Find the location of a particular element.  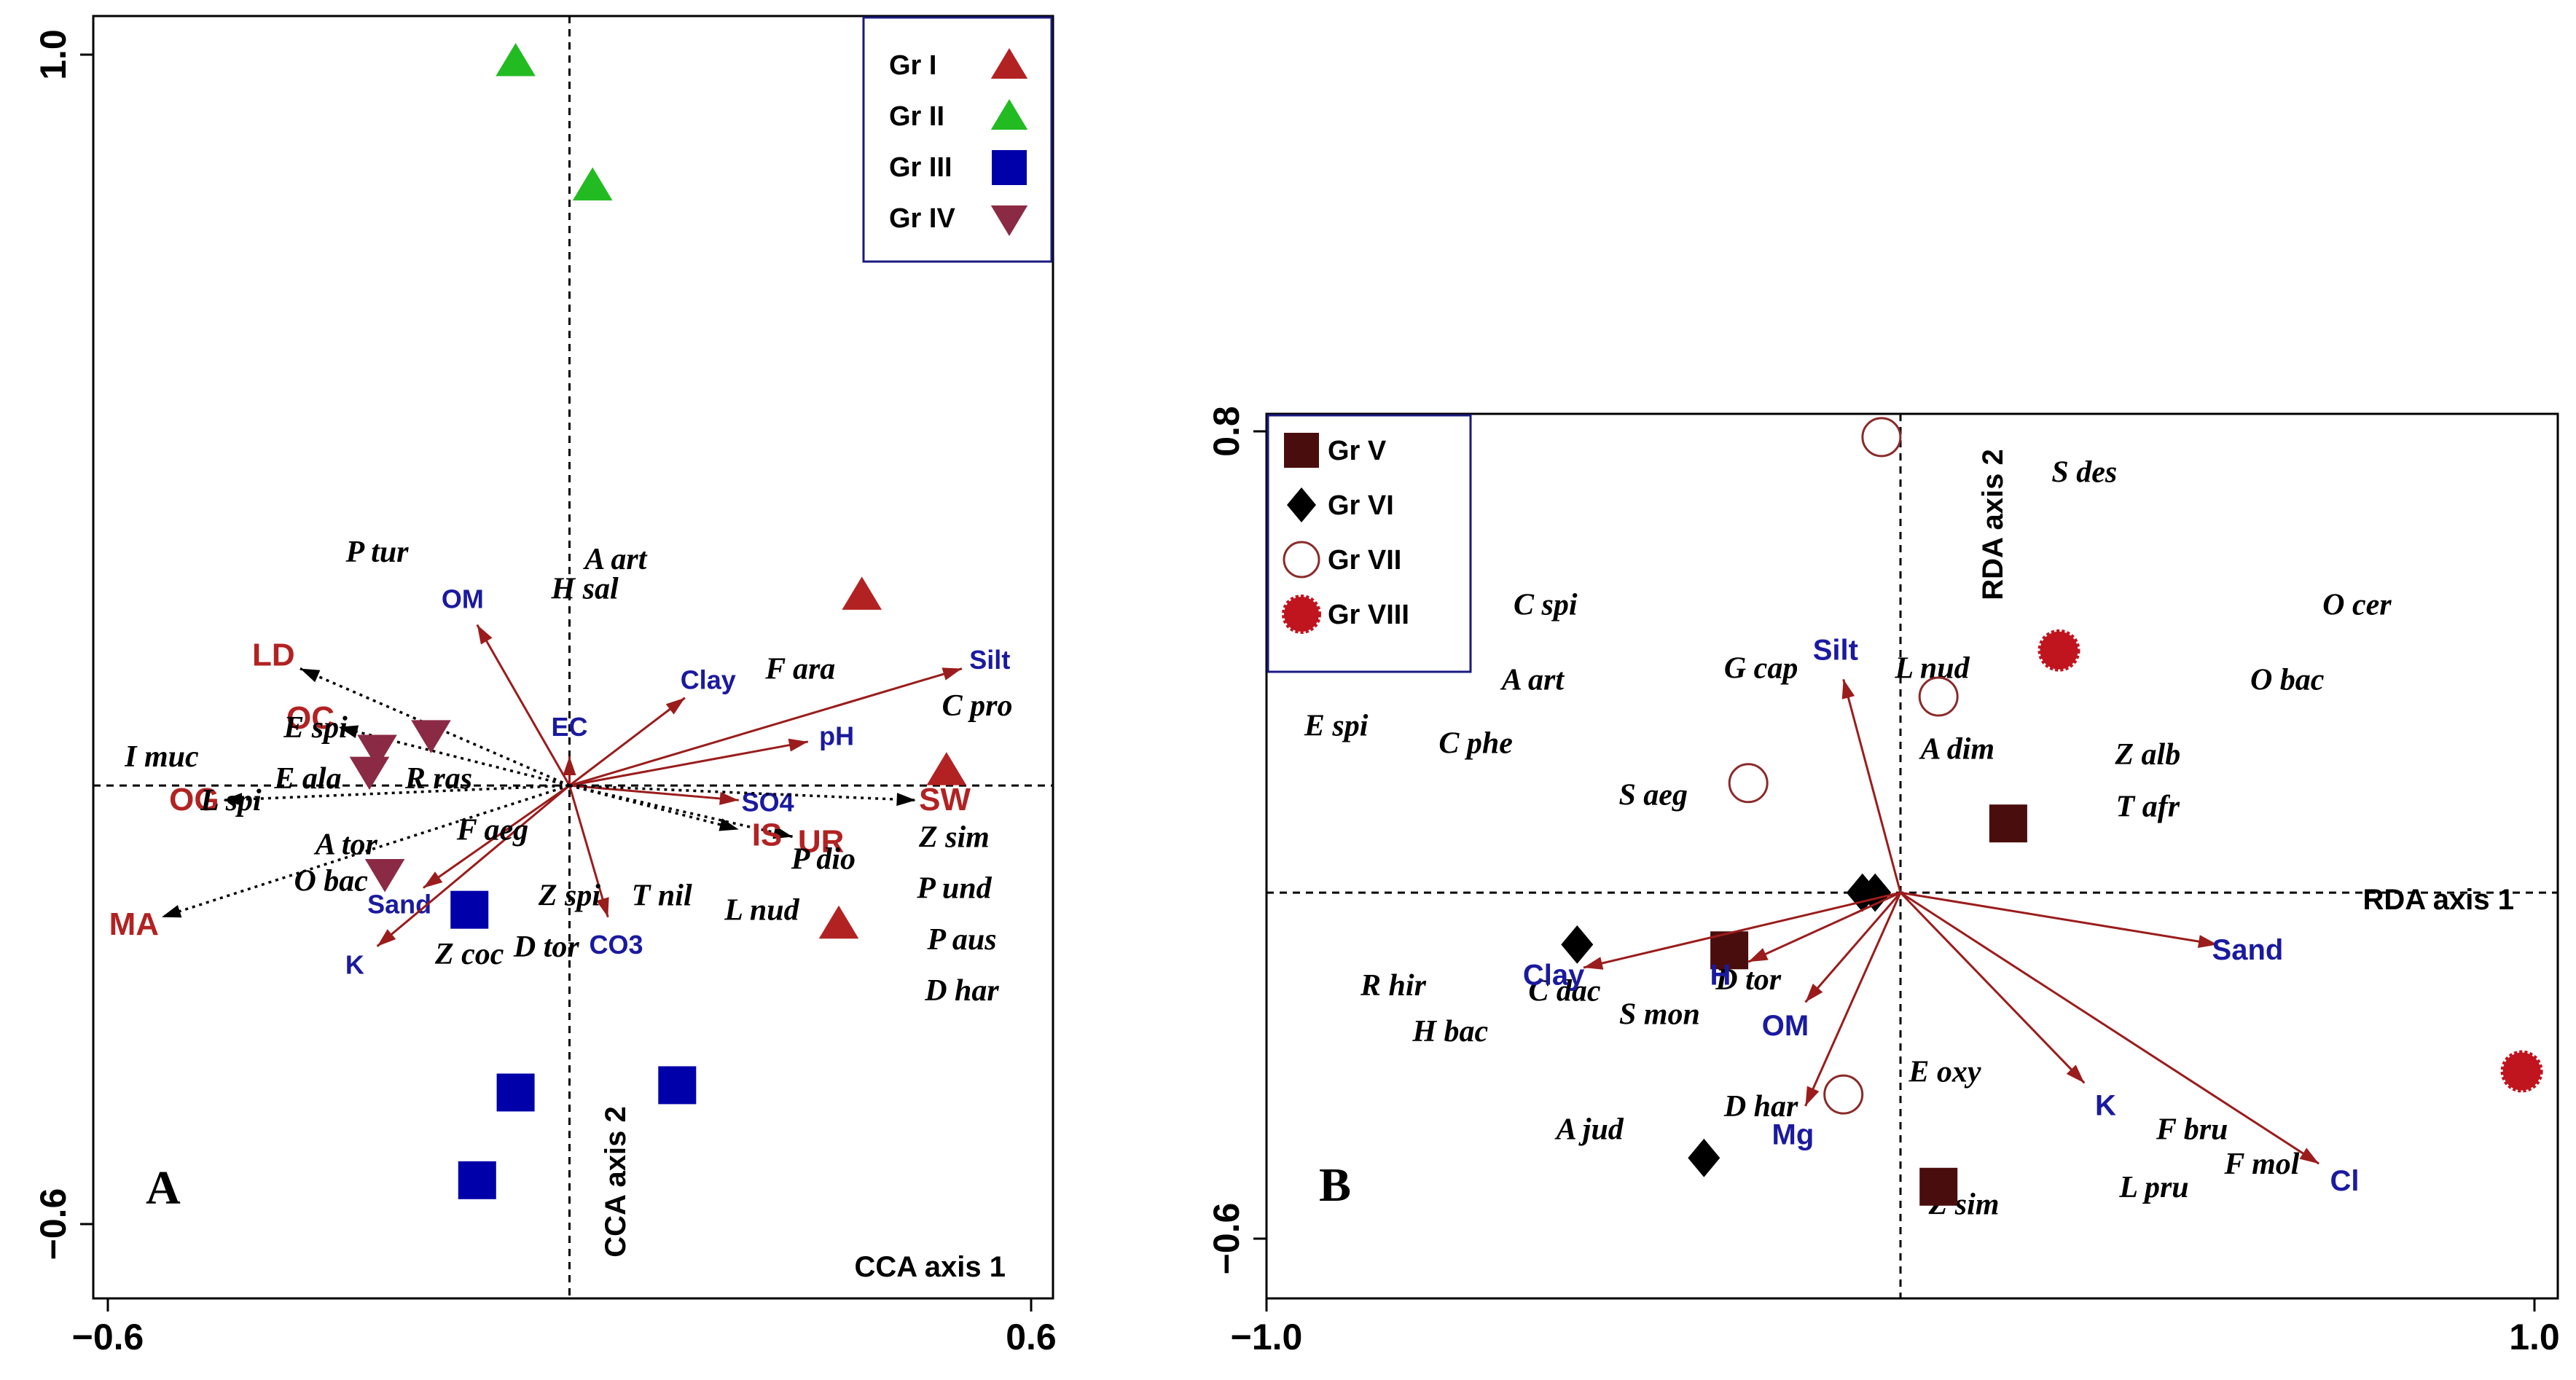

panel-a-species-label: R ras is located at coordinates (438, 779).